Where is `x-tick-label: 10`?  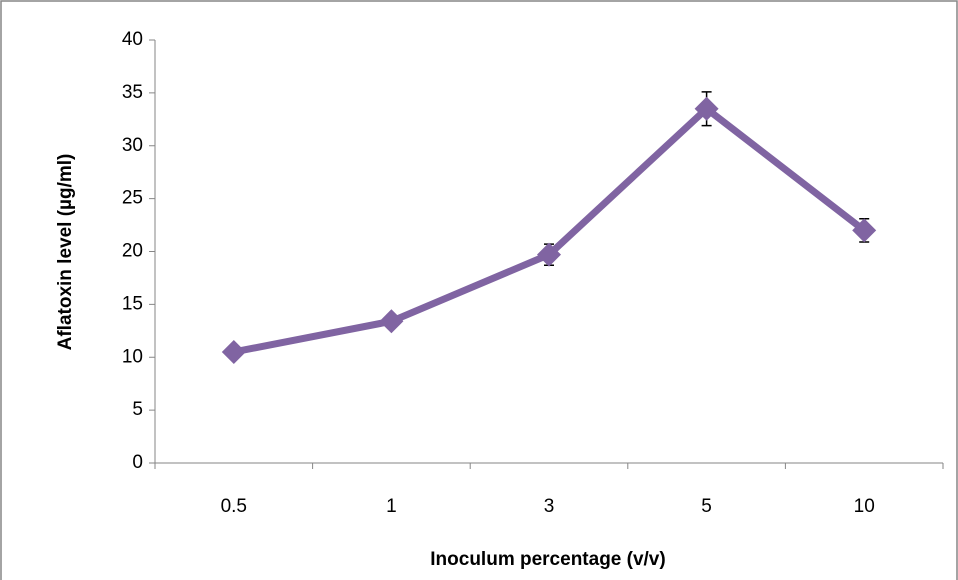
x-tick-label: 10 is located at coordinates (864, 506).